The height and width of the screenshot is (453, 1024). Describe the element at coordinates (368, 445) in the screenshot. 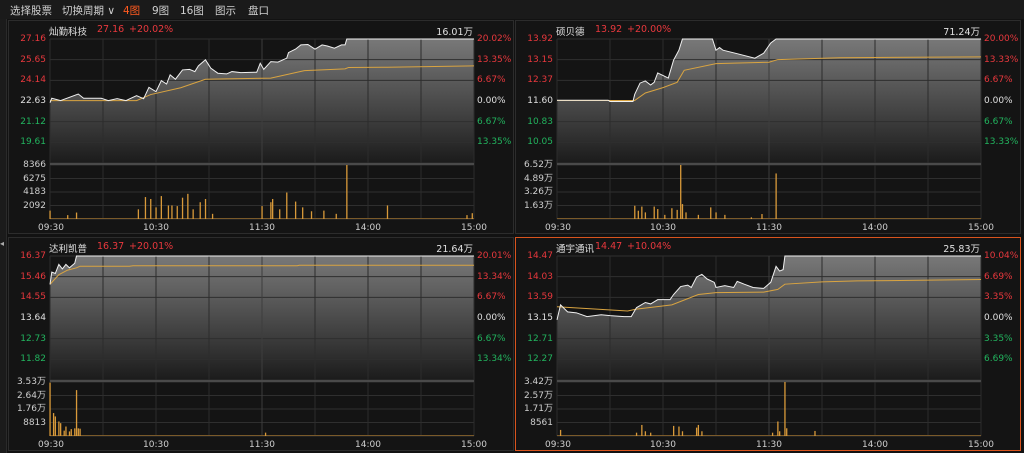

I see `time-axis-label: 14:00` at that location.